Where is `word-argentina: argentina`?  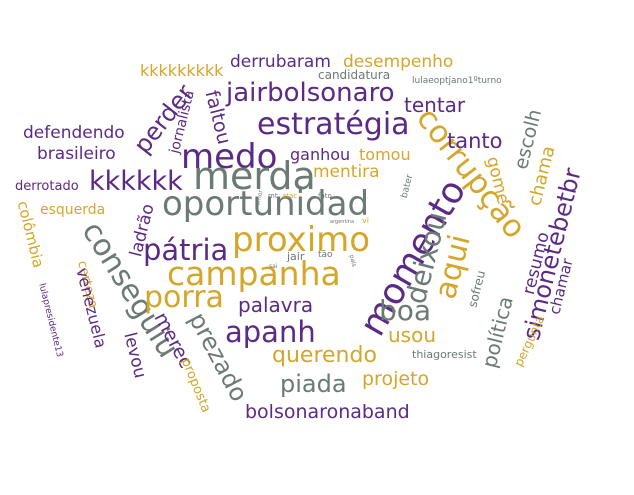 word-argentina: argentina is located at coordinates (342, 222).